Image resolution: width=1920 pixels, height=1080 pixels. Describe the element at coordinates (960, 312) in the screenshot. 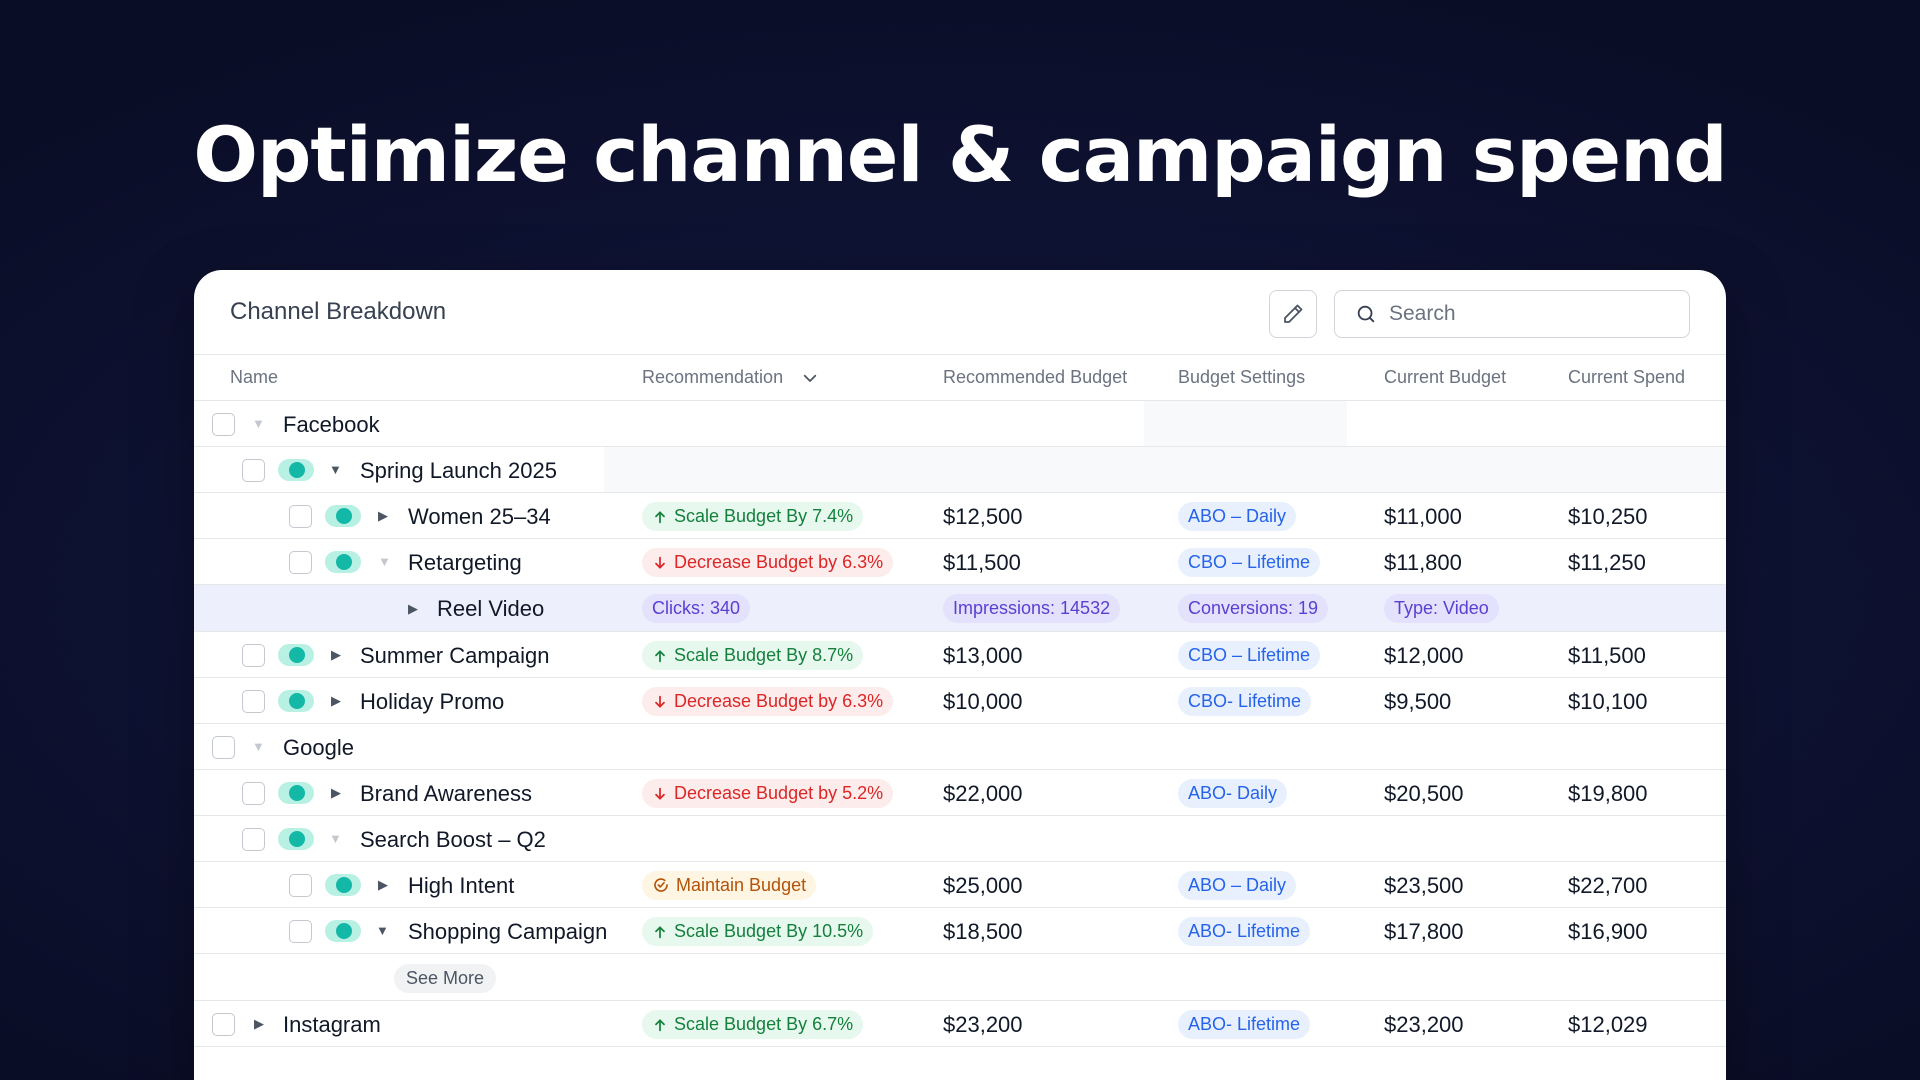

I see `panel-header: Channel Breakdown` at that location.